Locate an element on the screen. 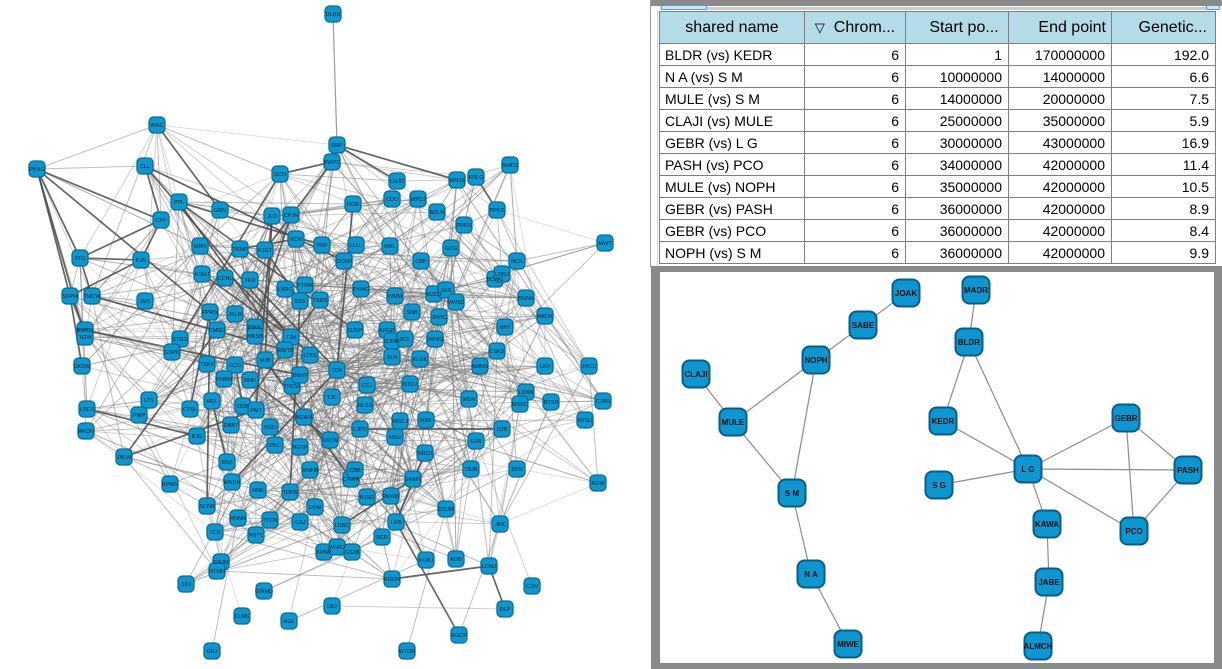 Image resolution: width=1222 pixels, height=669 pixels. svg-text: KRLG is located at coordinates (476, 178).